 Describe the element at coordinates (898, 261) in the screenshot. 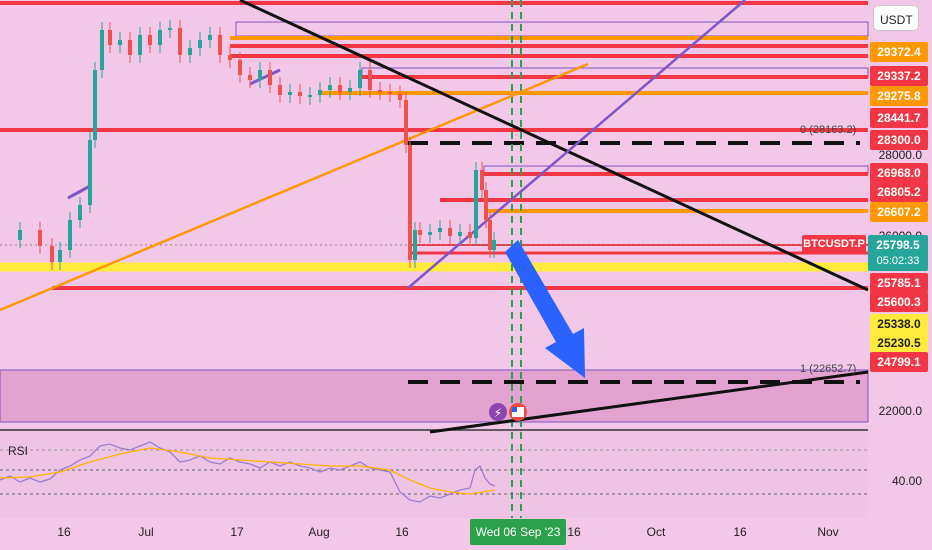

I see `countdown: 05:02:33` at that location.